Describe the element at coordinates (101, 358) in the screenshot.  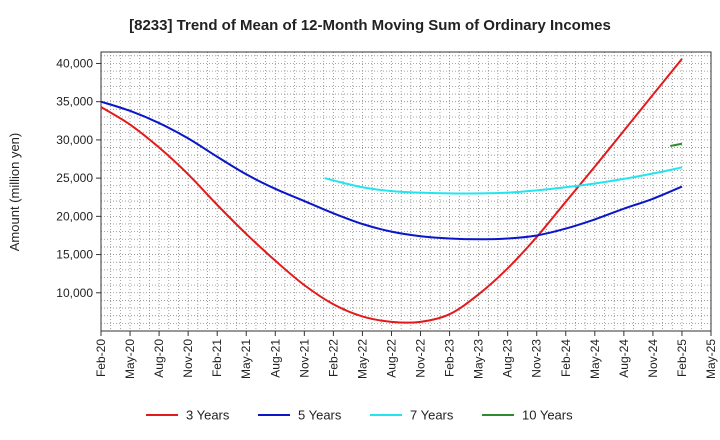
I see `x-tick-label: Feb-20` at that location.